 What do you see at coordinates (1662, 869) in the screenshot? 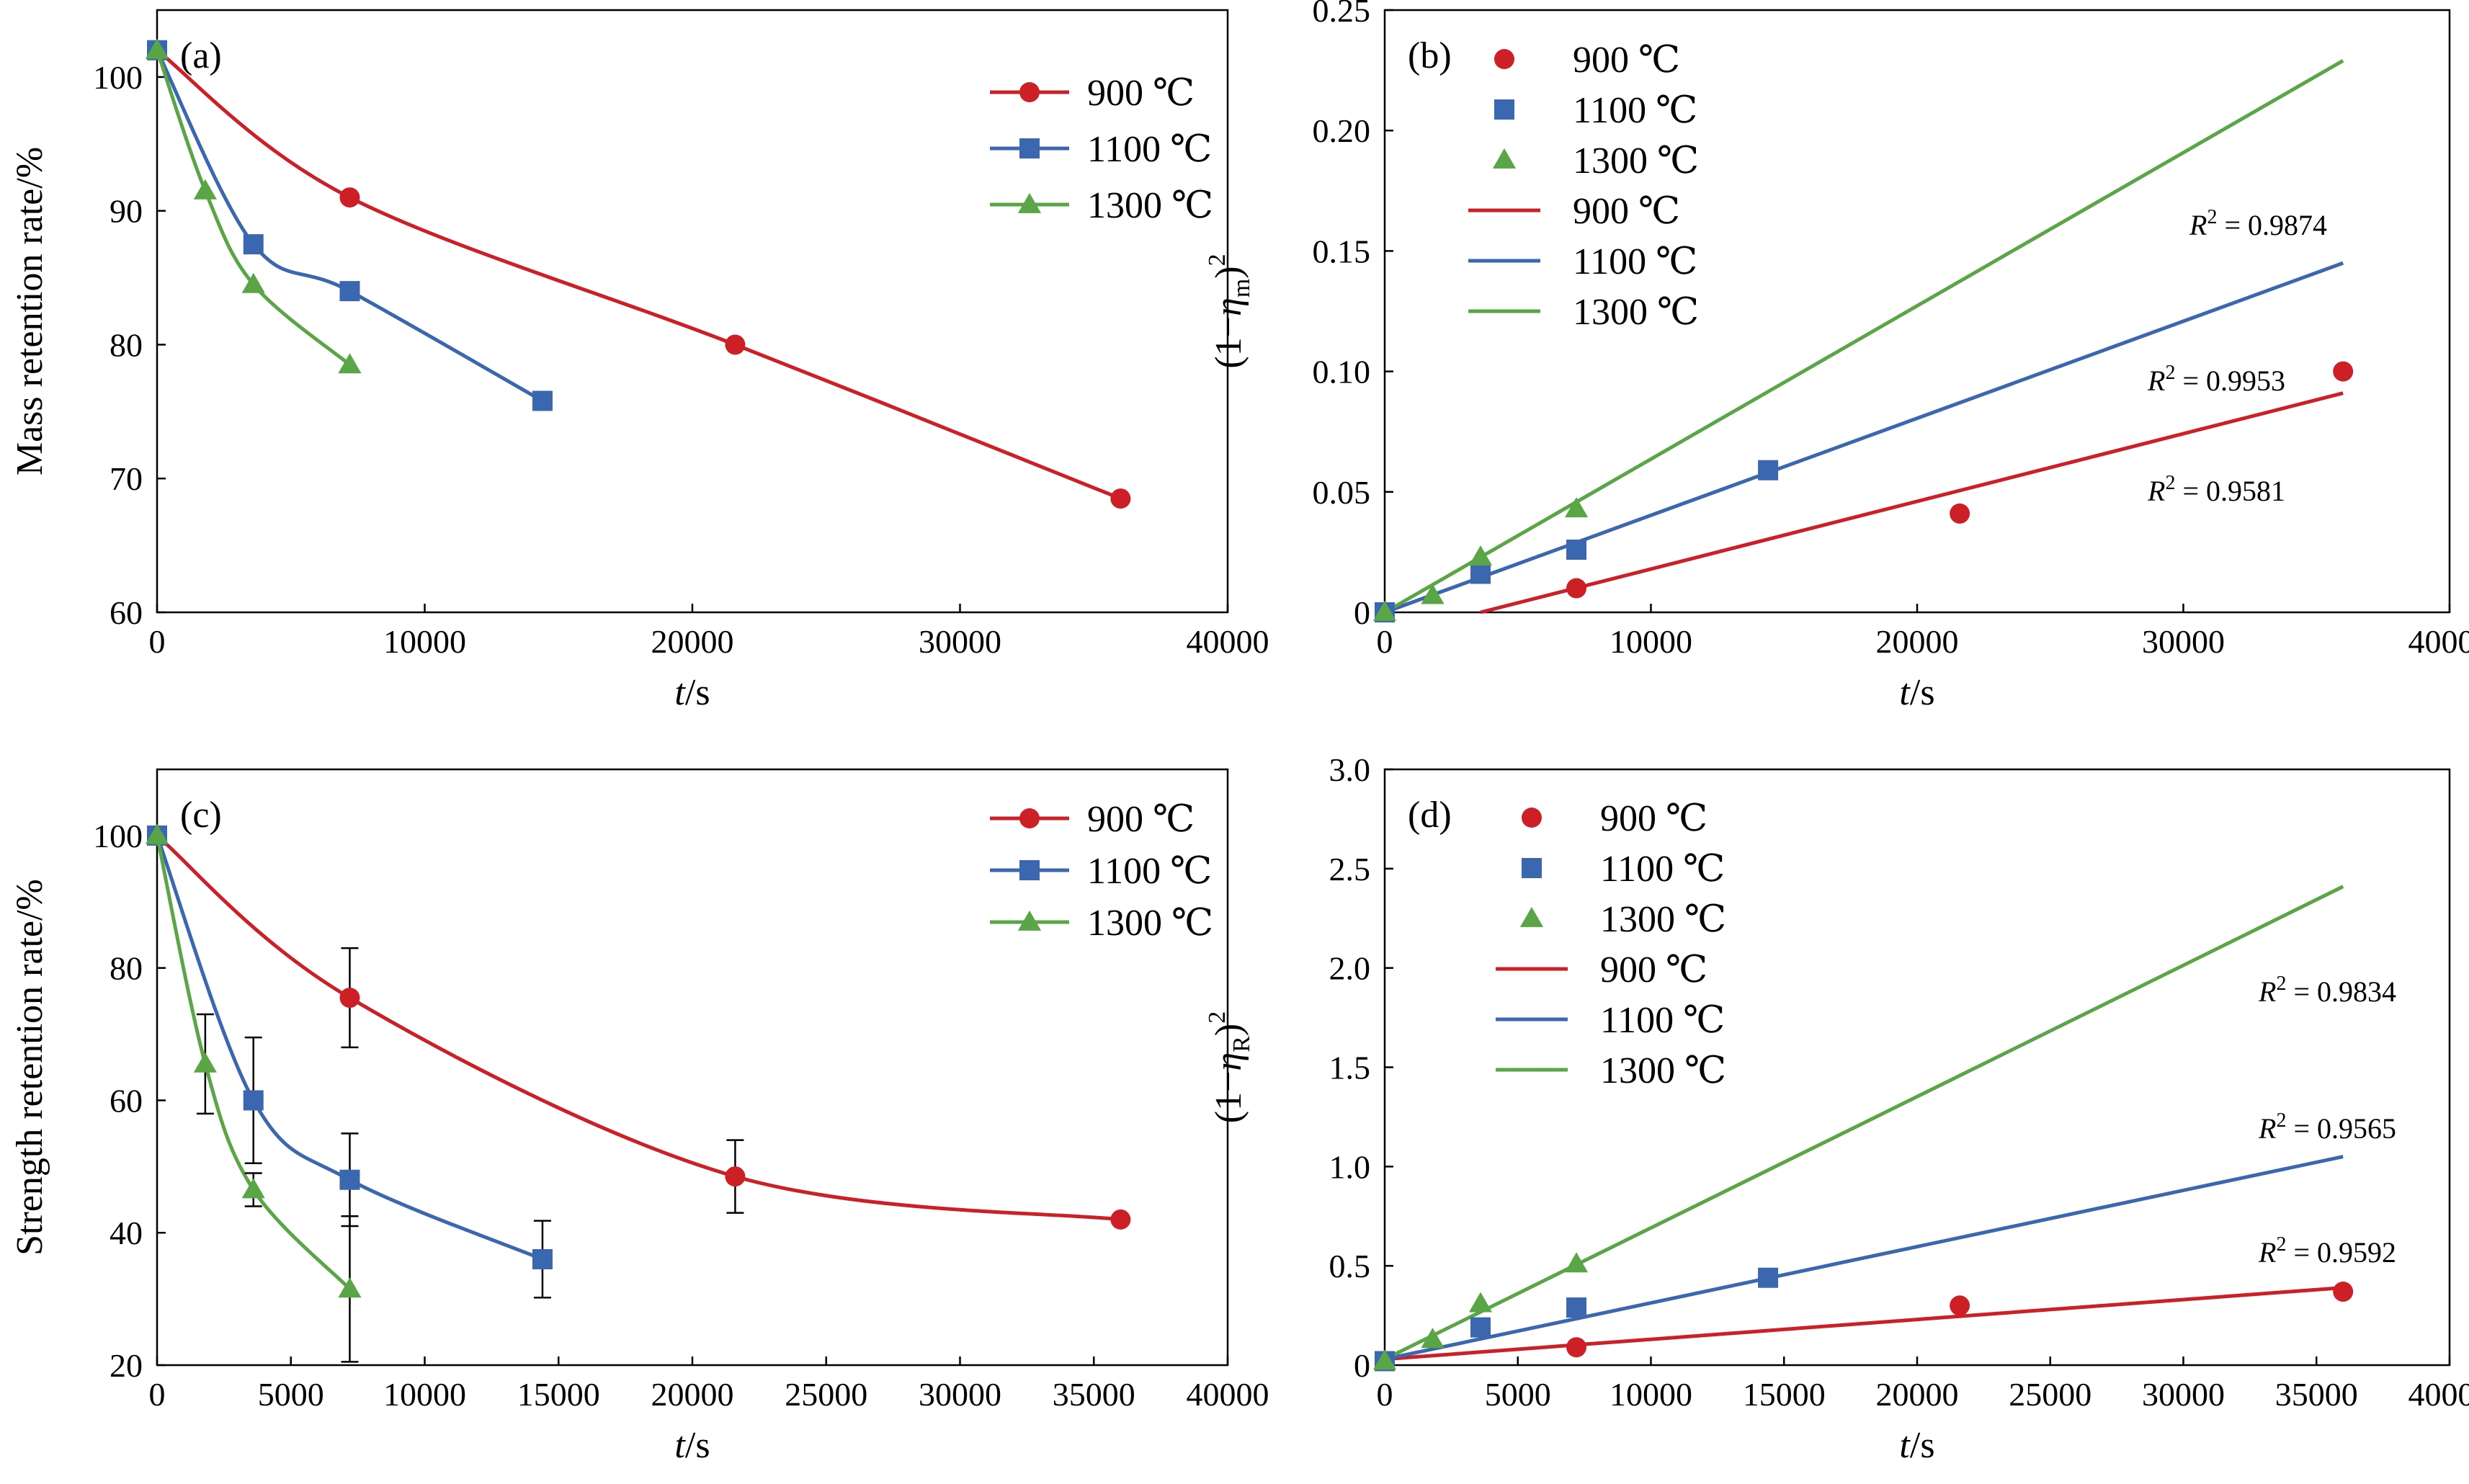
I see `legend-label-1100: 1100 ℃` at bounding box center [1662, 869].